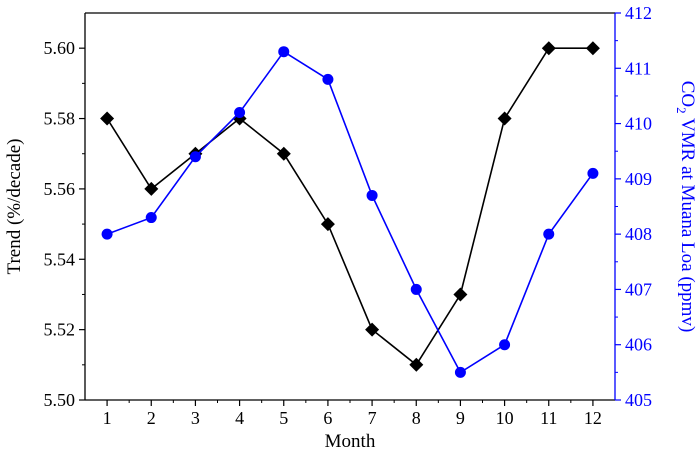  What do you see at coordinates (60, 330) in the screenshot?
I see `y-left-tick-label: 5.52` at bounding box center [60, 330].